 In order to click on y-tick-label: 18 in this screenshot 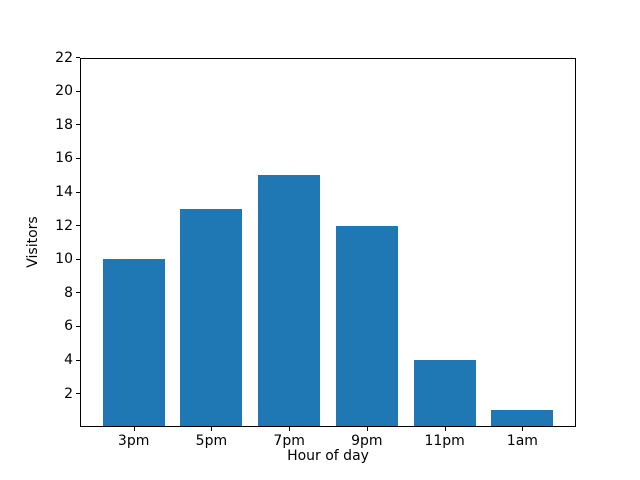, I will do `click(64, 124)`.